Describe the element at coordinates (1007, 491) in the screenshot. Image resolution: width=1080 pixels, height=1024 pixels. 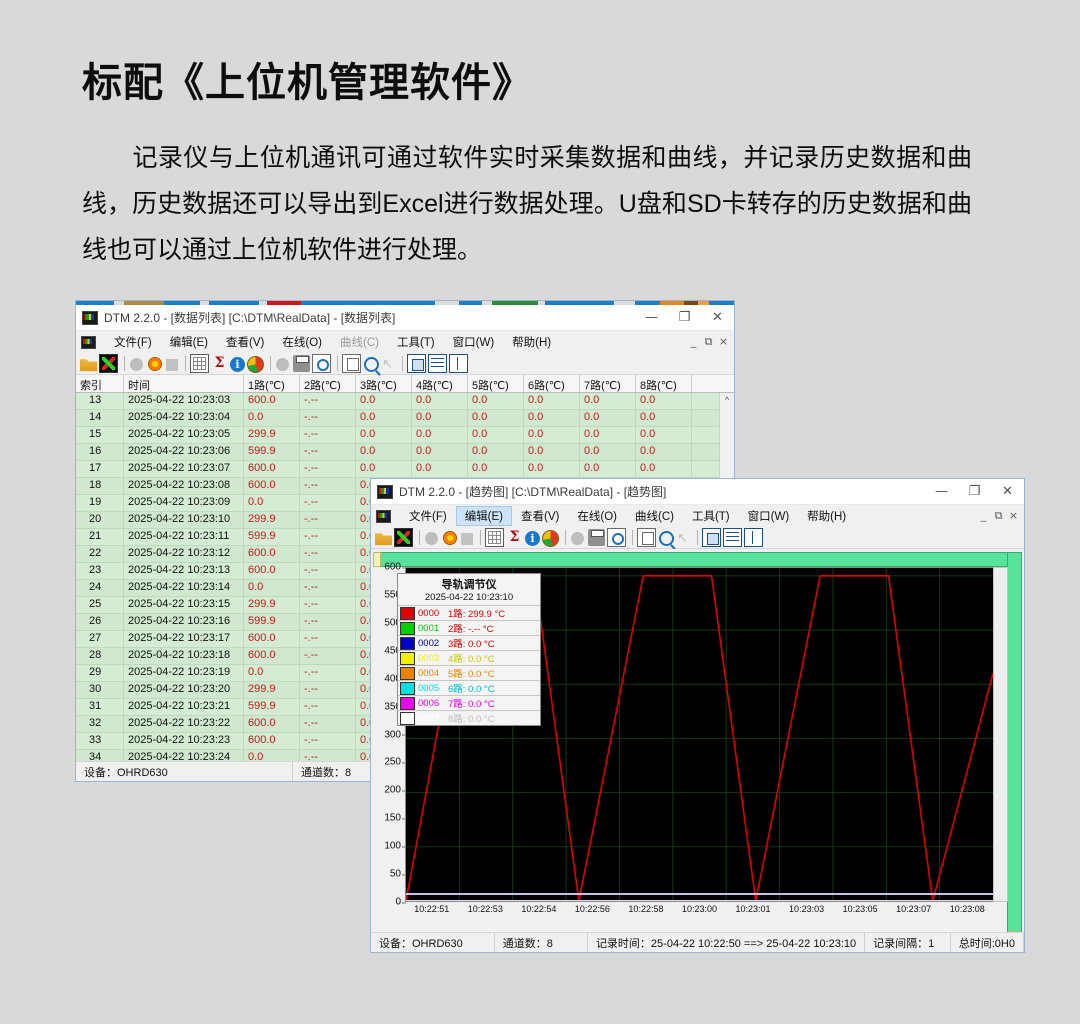
I see `close-icon: ✕` at that location.